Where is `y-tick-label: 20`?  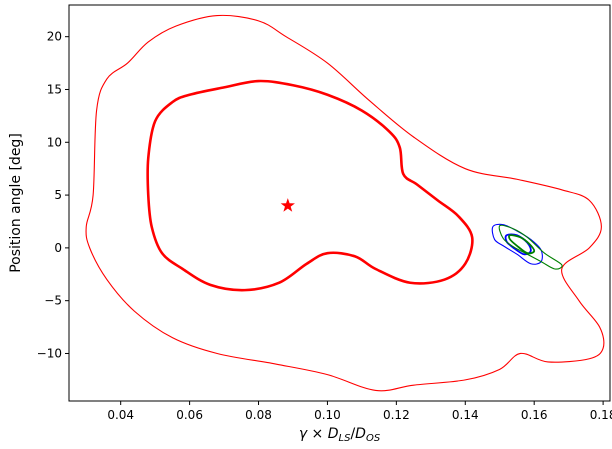 y-tick-label: 20 is located at coordinates (54, 37).